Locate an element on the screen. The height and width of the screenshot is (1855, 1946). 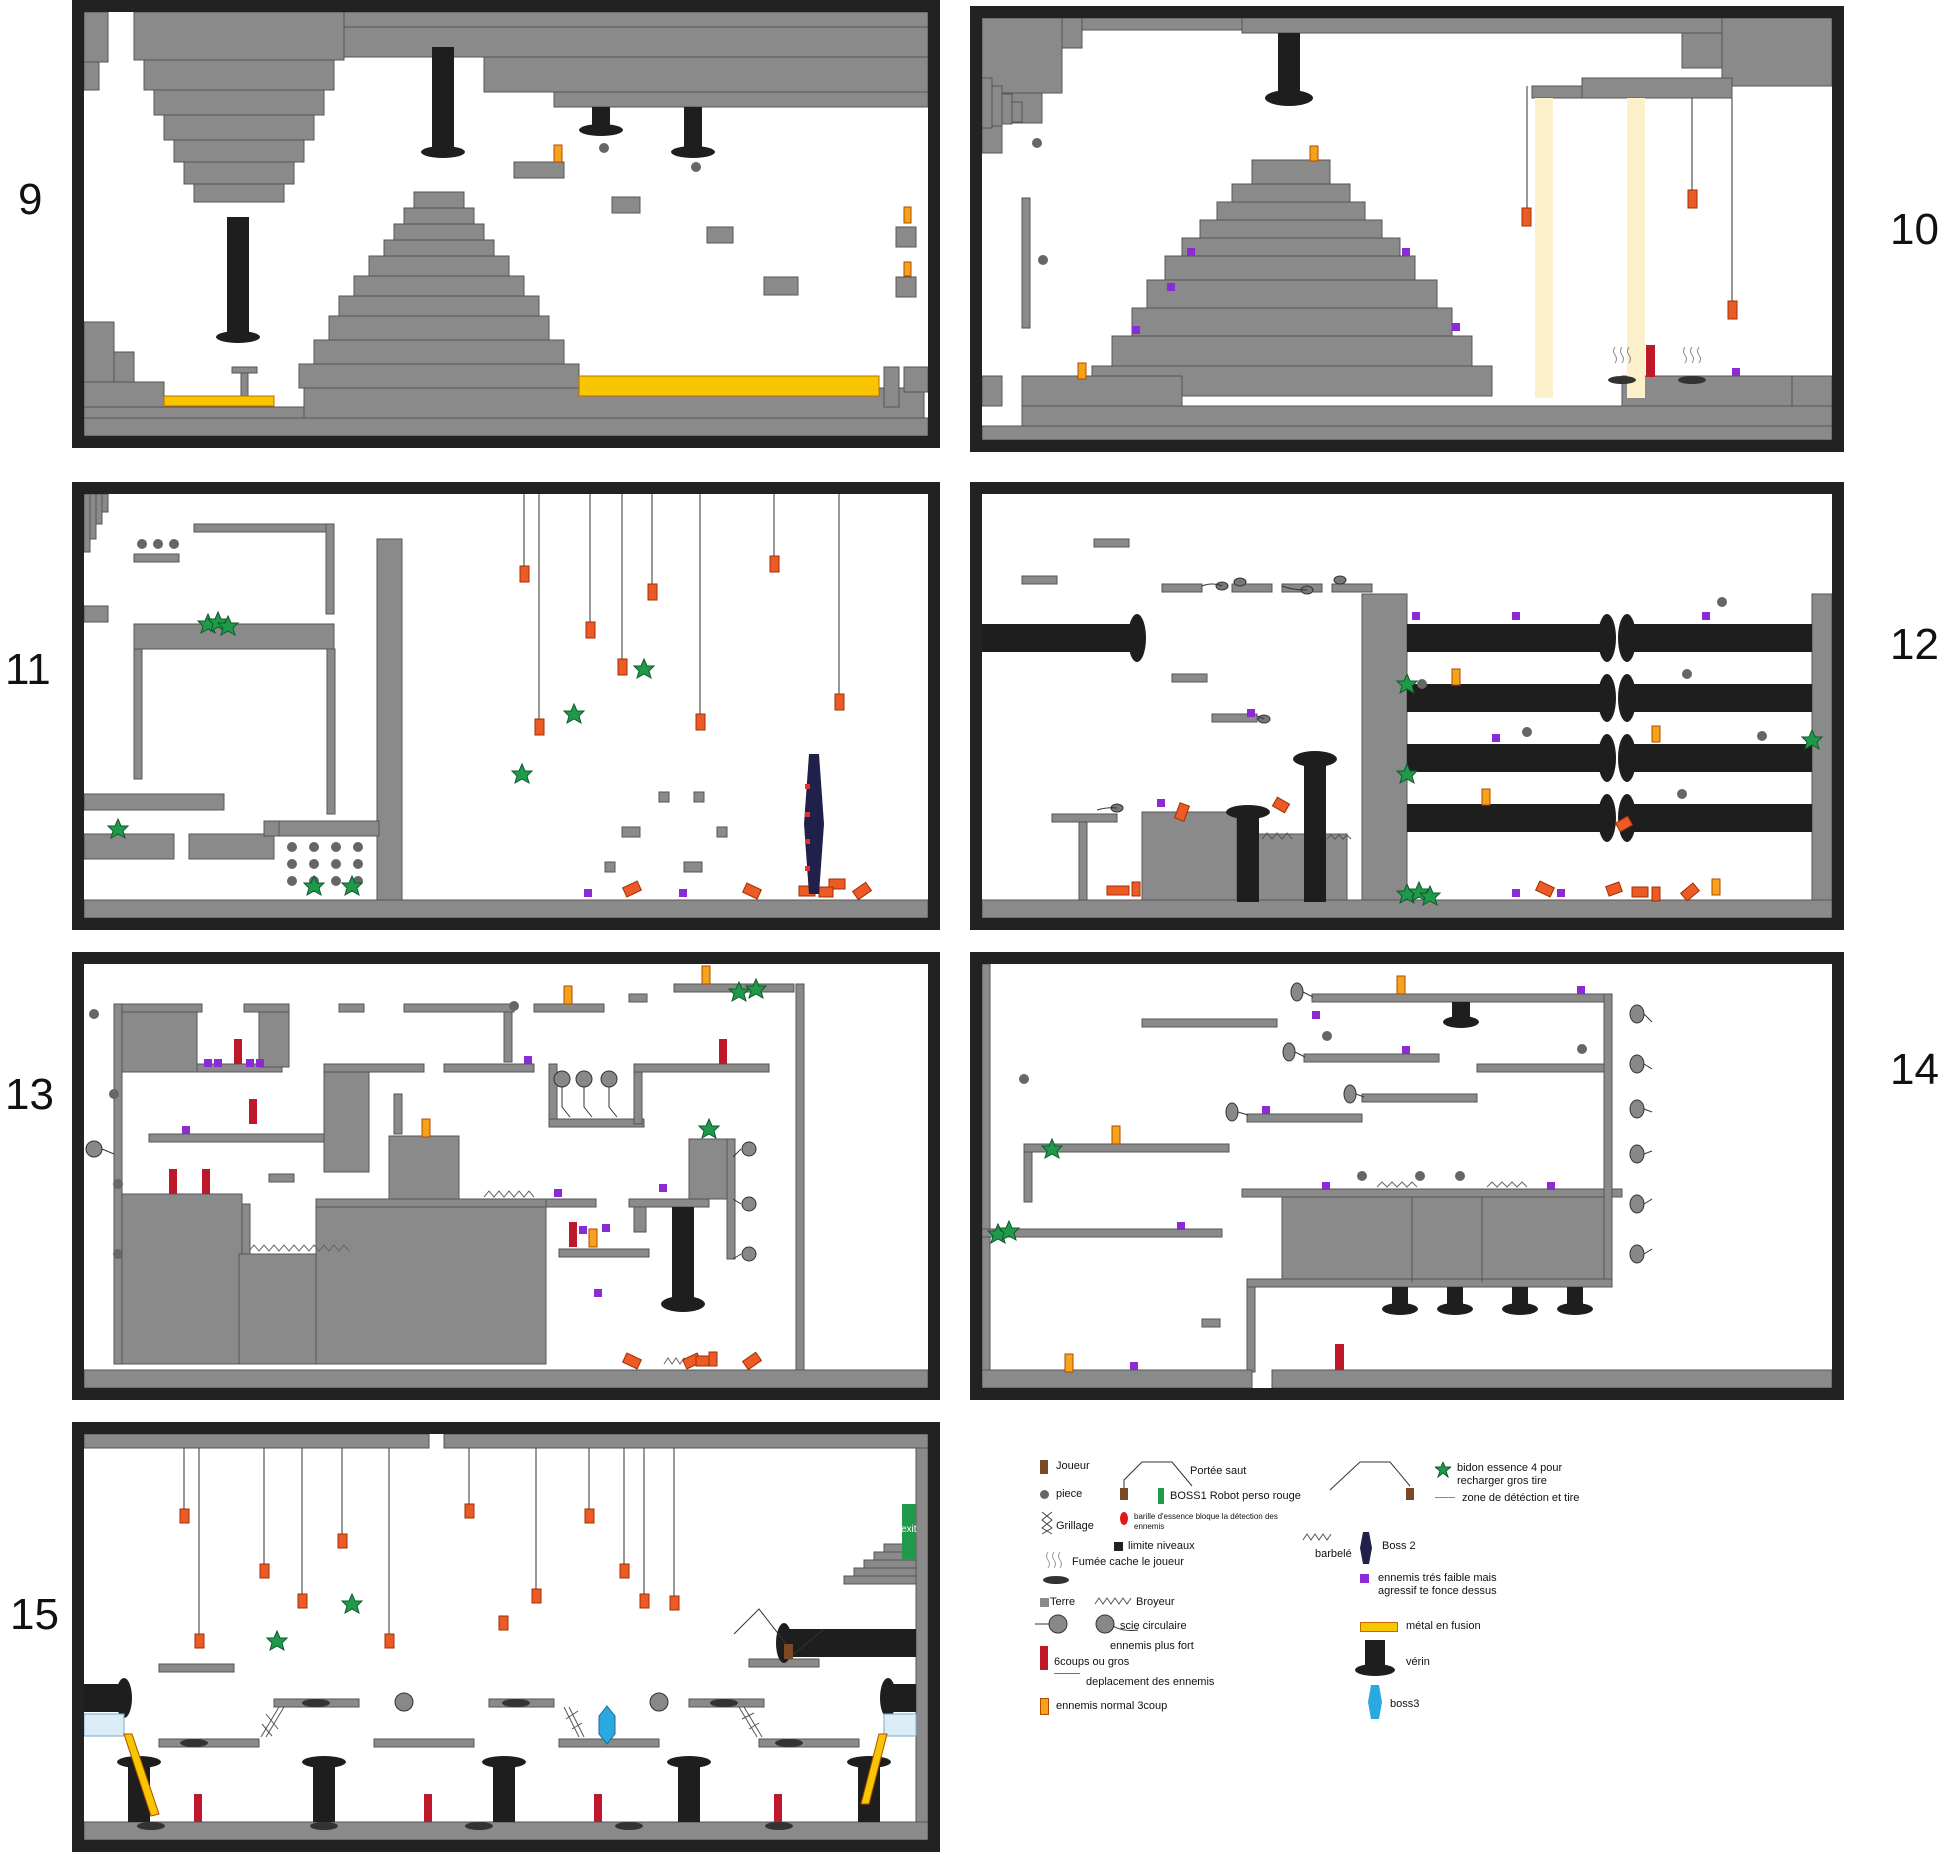
level-14-drawing is located at coordinates (1407, 1176).